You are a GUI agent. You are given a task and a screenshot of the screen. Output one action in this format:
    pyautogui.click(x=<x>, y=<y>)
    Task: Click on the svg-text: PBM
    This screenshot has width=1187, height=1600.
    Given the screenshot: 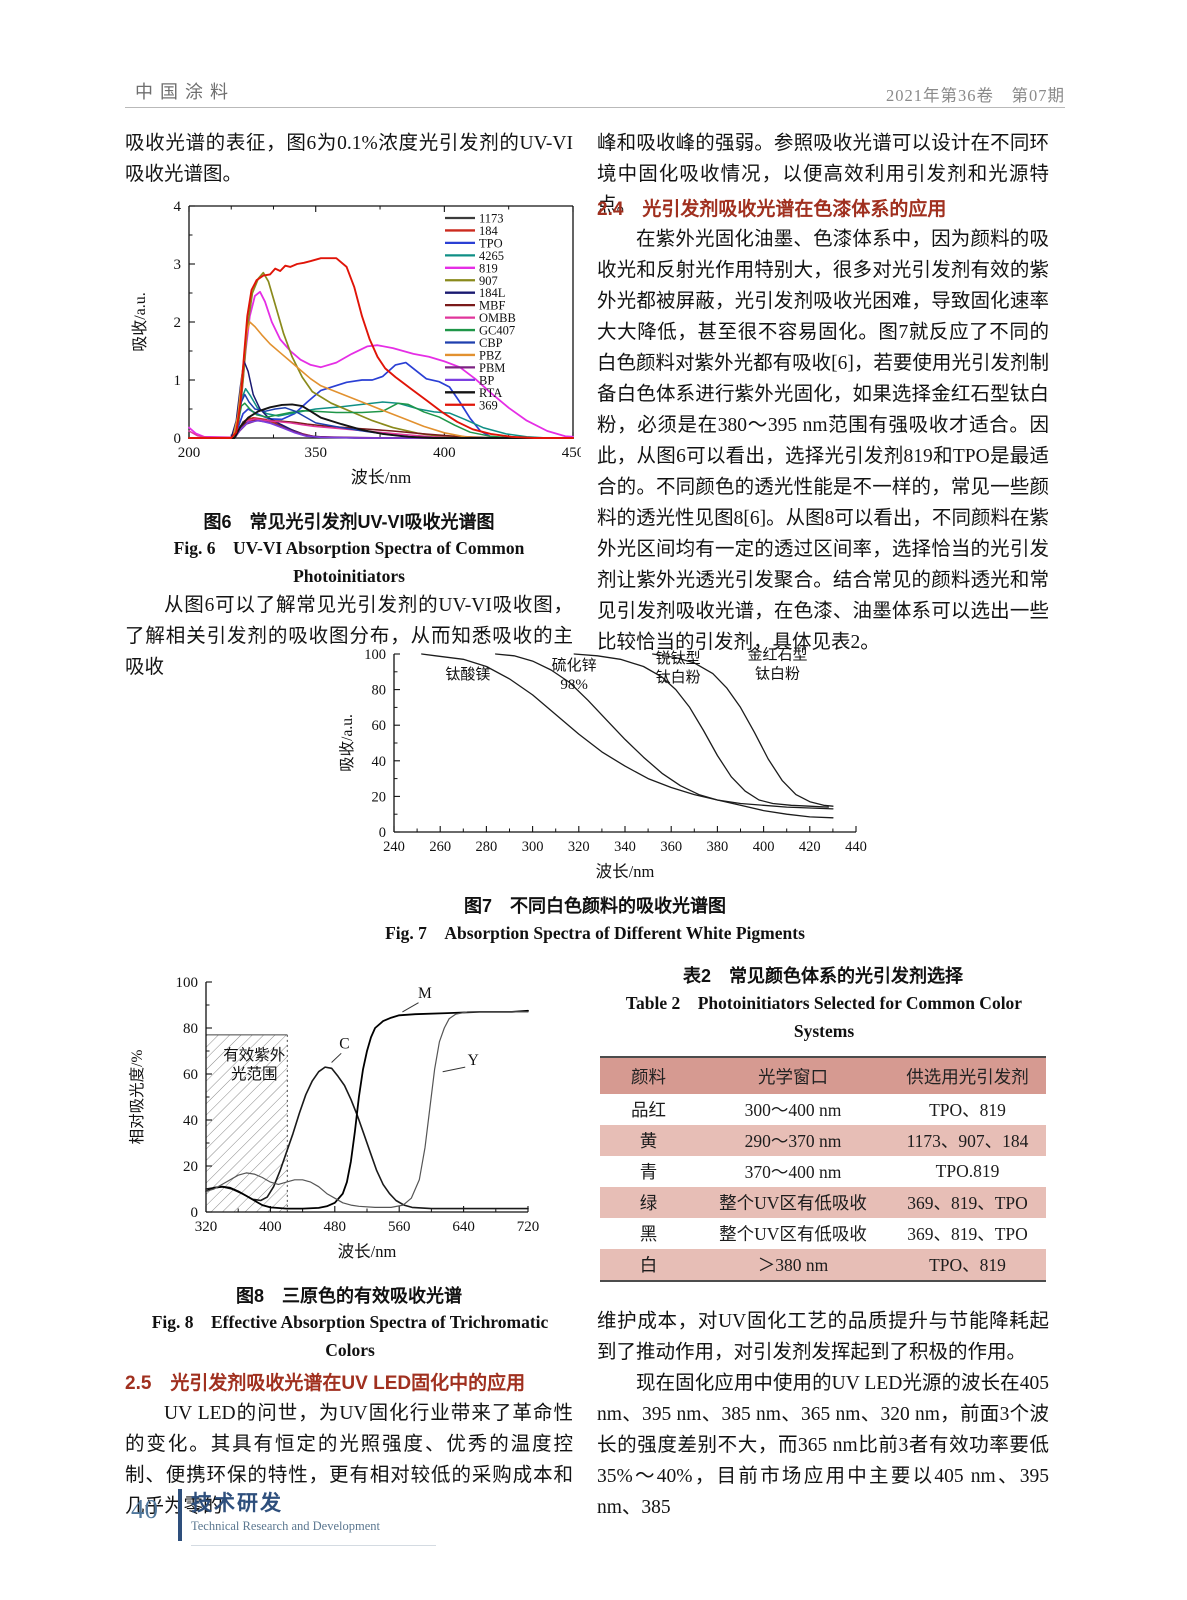 What is the action you would take?
    pyautogui.click(x=492, y=368)
    